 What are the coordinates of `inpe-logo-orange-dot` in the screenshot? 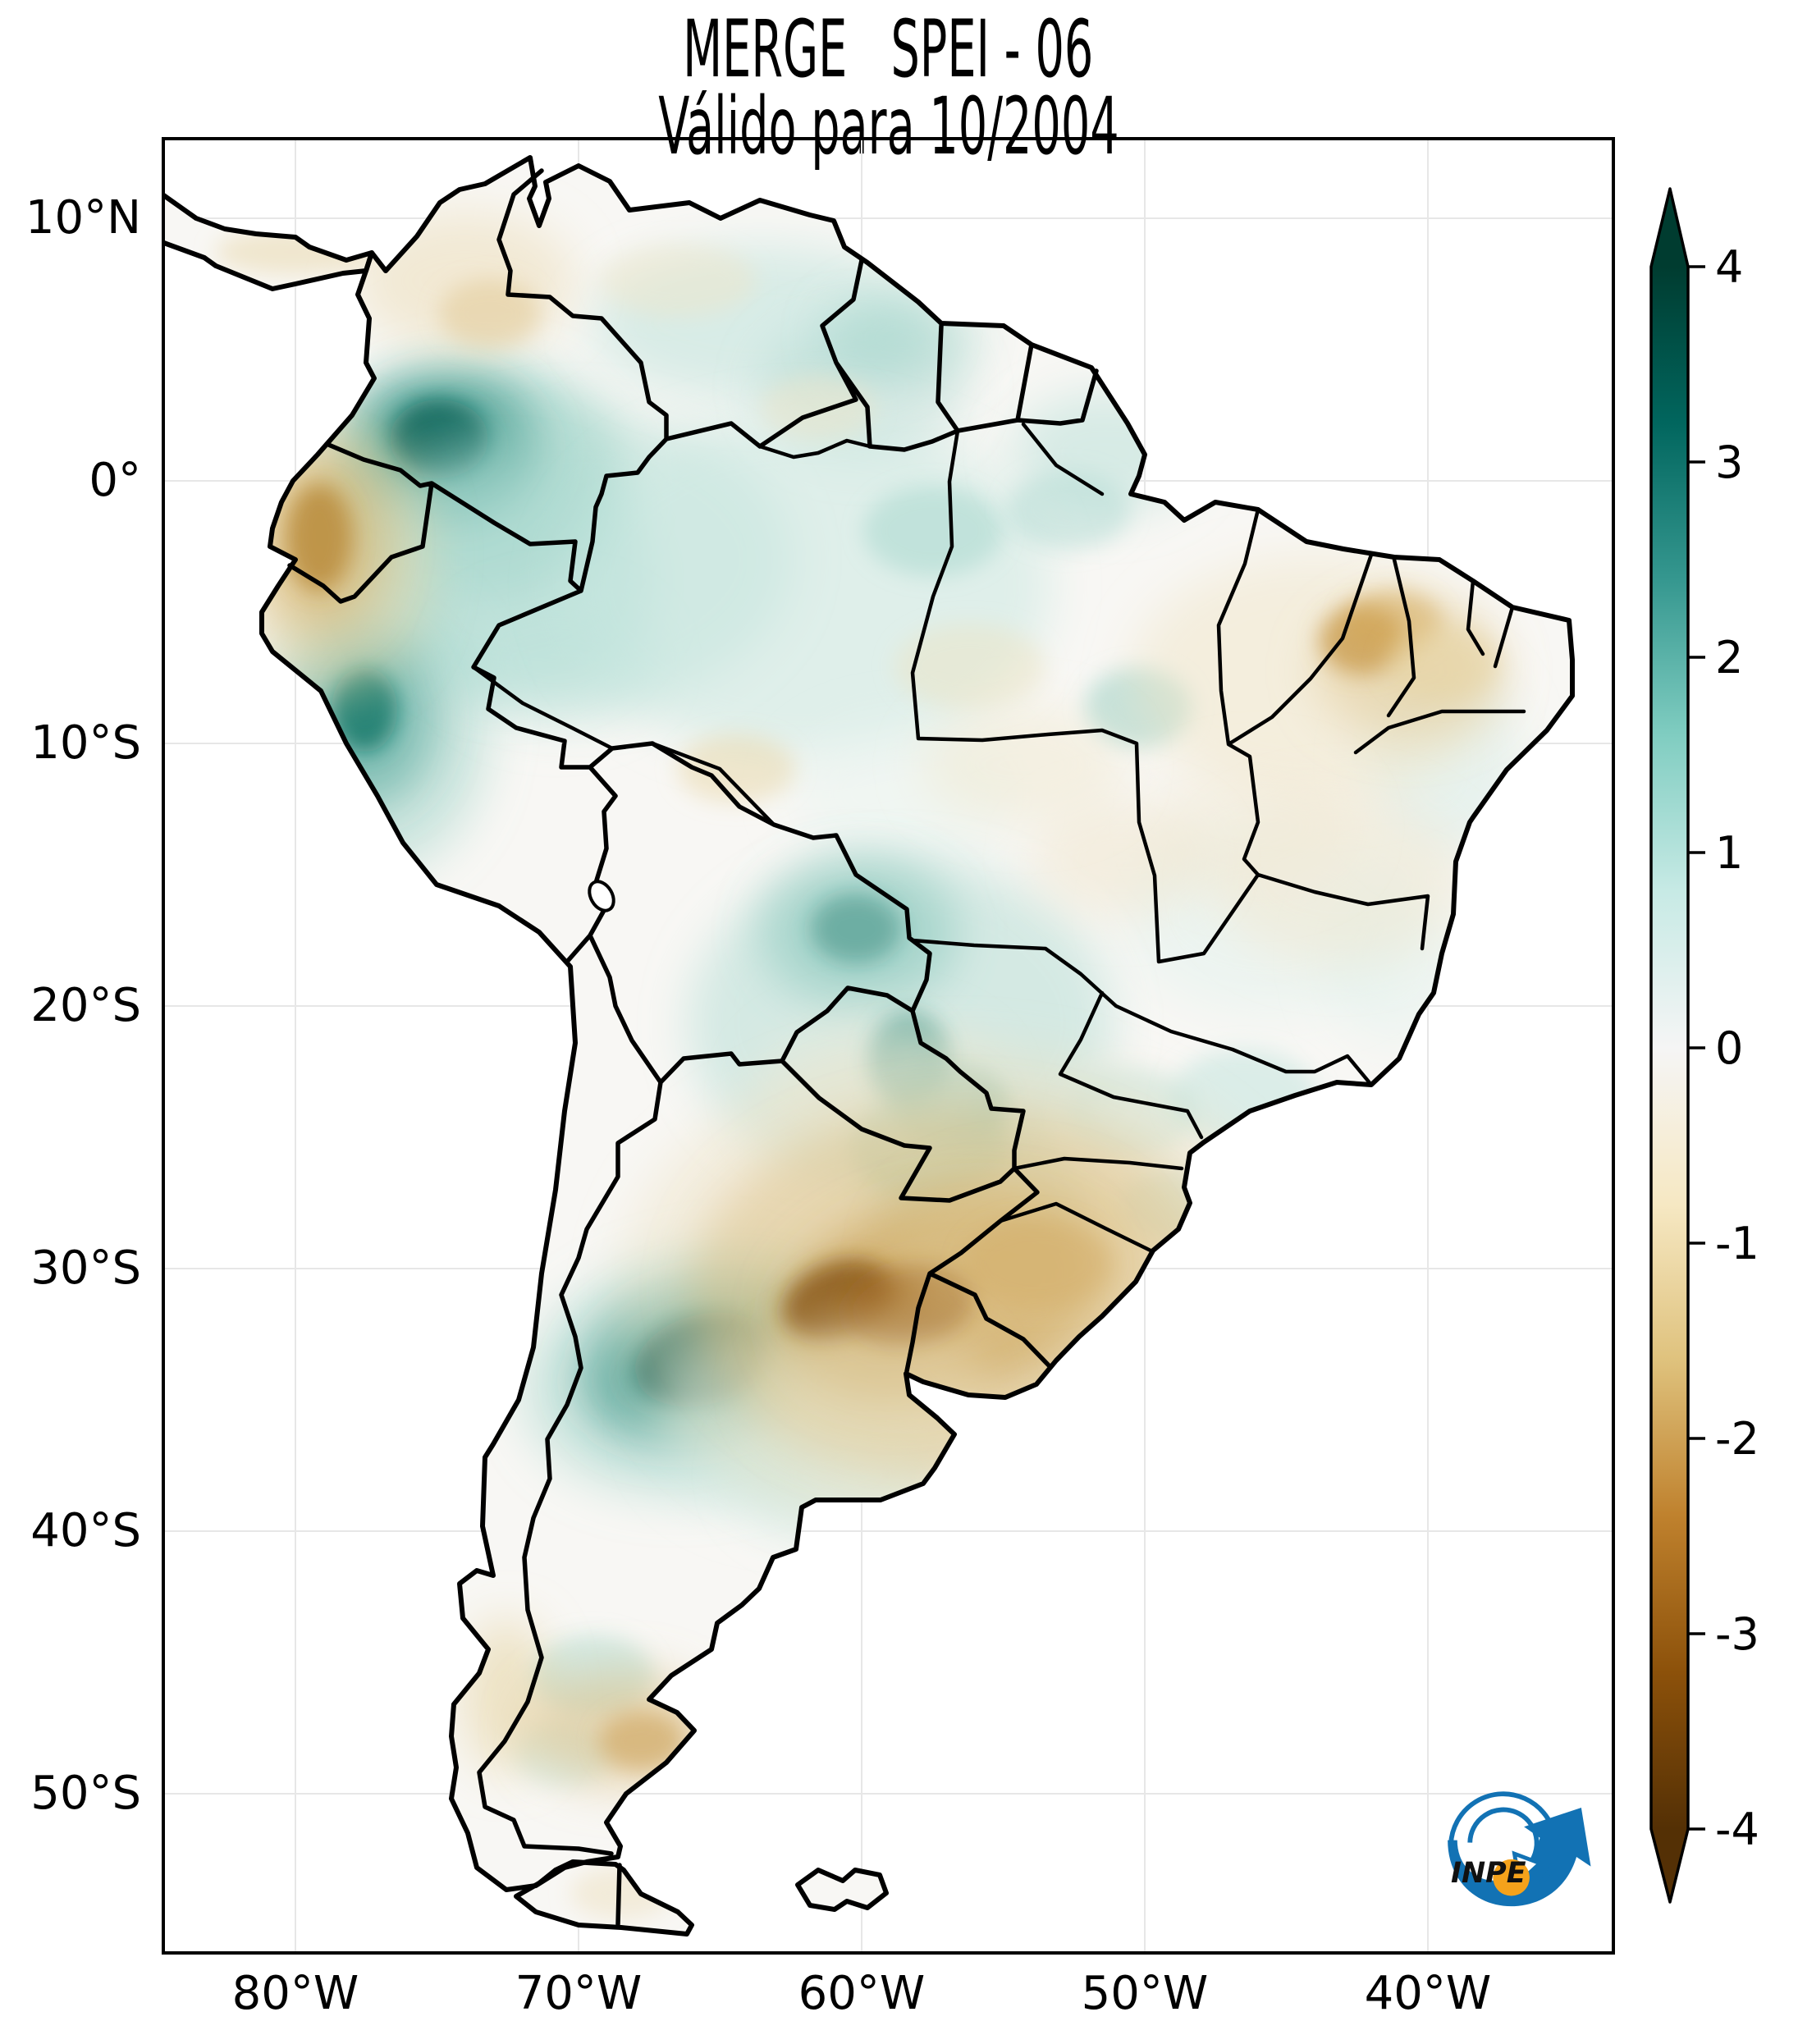 It's located at (1511, 1877).